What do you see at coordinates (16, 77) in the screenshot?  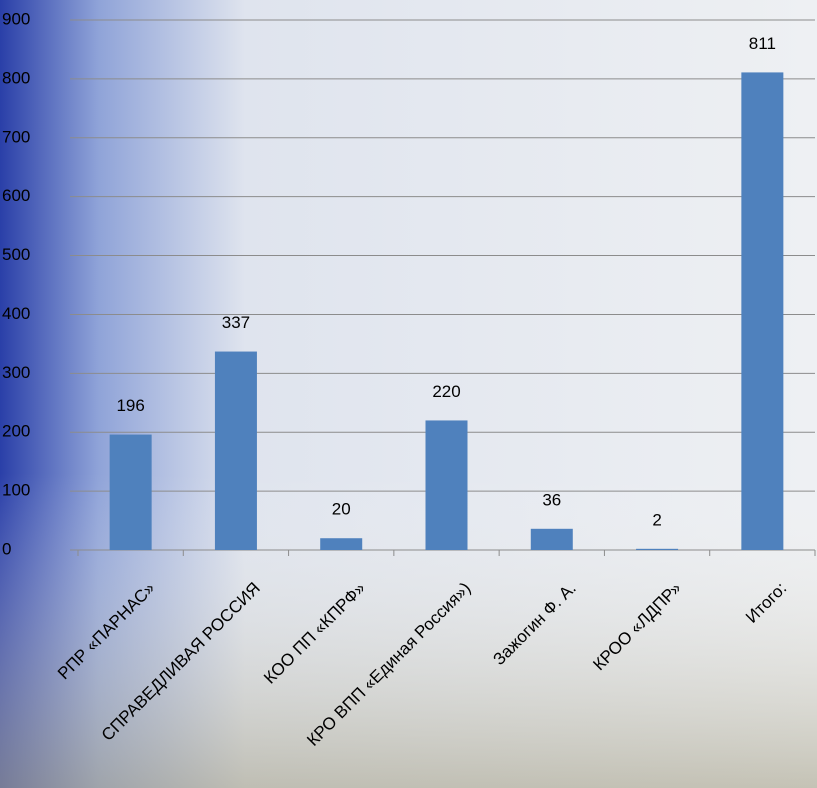 I see `y-tick-label: 800` at bounding box center [16, 77].